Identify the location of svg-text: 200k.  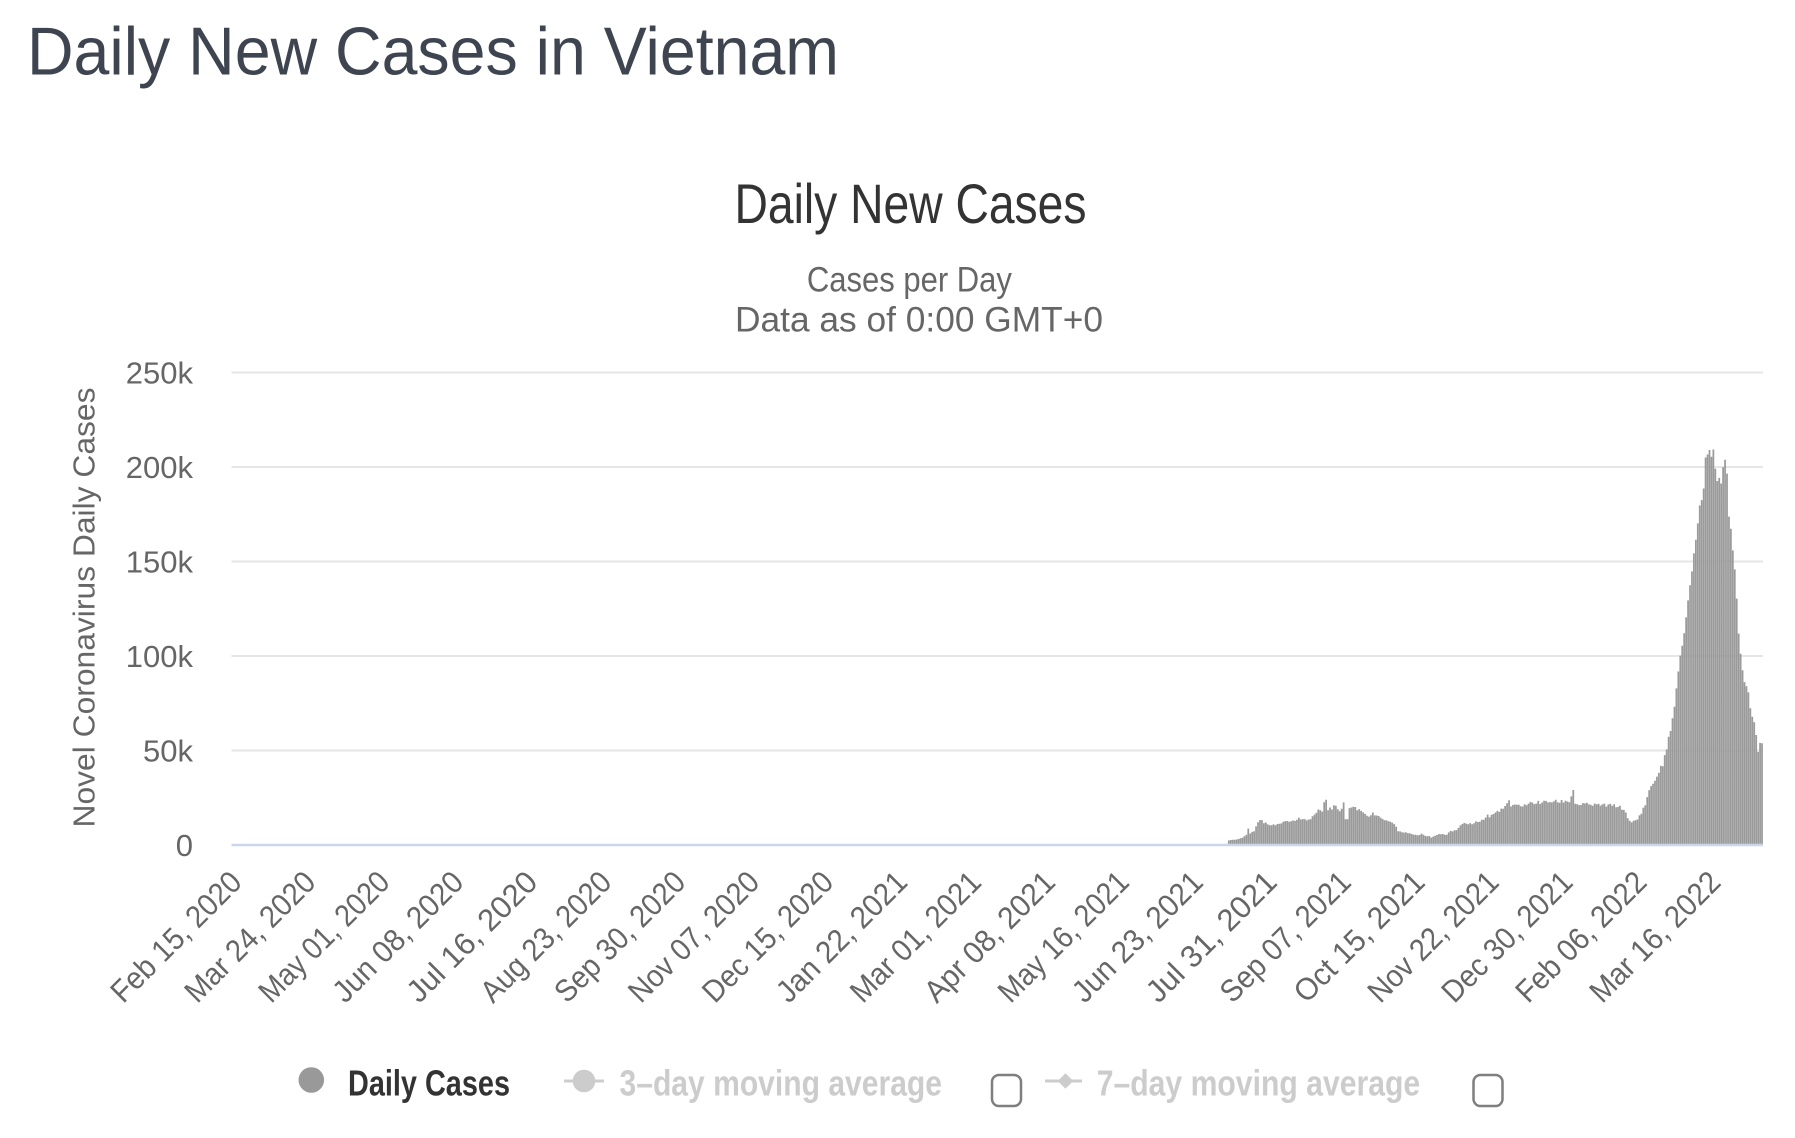
(160, 467).